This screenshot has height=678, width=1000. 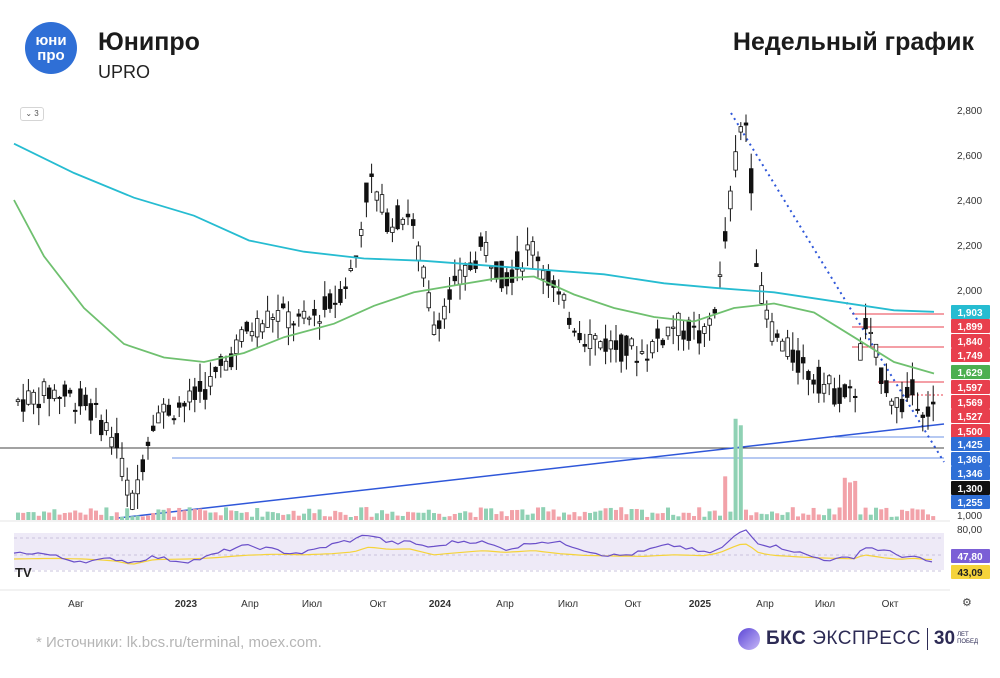 What do you see at coordinates (969, 432) in the screenshot?
I see `price-label-text: 1,500` at bounding box center [969, 432].